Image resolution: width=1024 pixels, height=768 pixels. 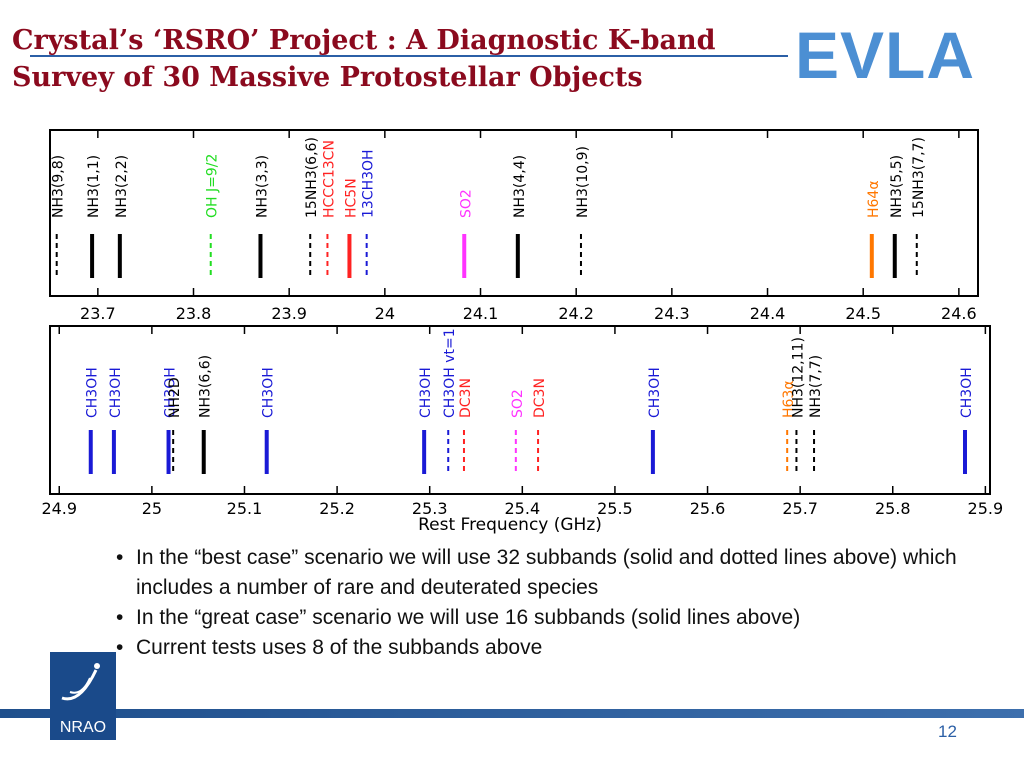 What do you see at coordinates (800, 508) in the screenshot?
I see `panel-2-tick-label: 25.7` at bounding box center [800, 508].